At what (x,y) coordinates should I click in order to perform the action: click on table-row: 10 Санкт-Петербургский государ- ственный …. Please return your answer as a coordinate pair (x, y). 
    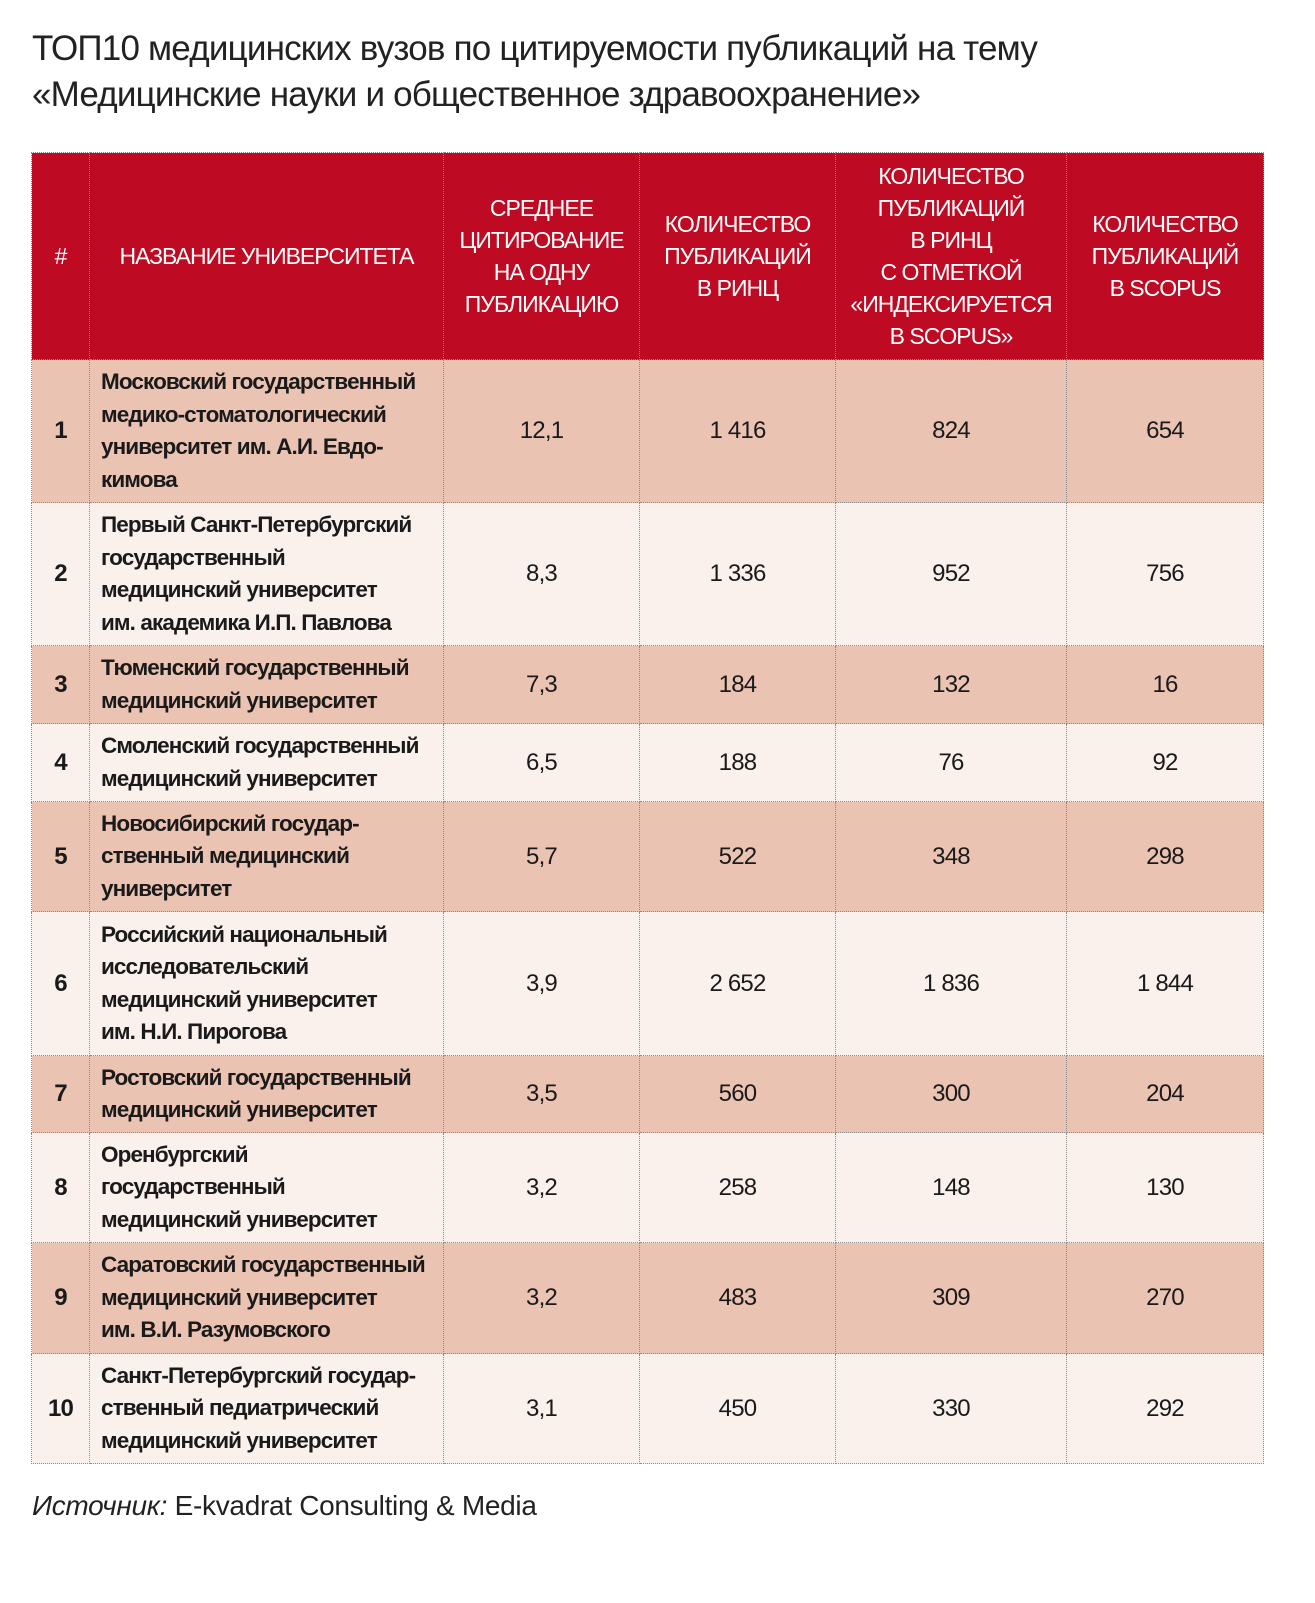
    Looking at the image, I should click on (647, 1408).